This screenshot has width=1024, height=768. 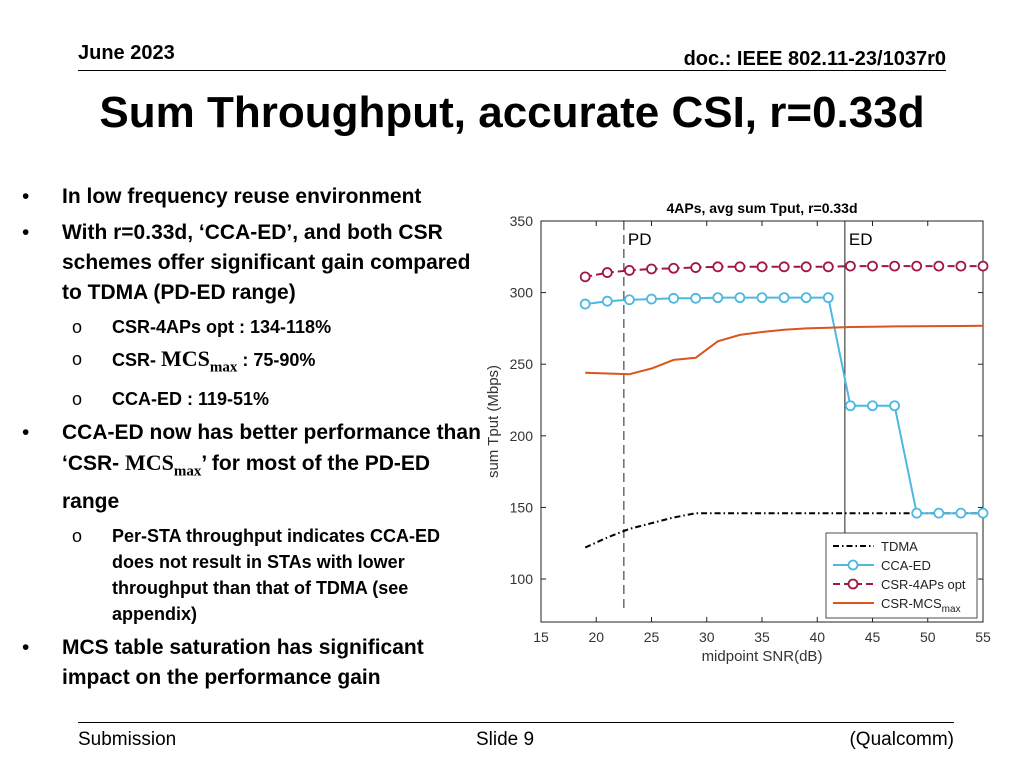 I want to click on y-tick-label: 350, so click(x=522, y=221).